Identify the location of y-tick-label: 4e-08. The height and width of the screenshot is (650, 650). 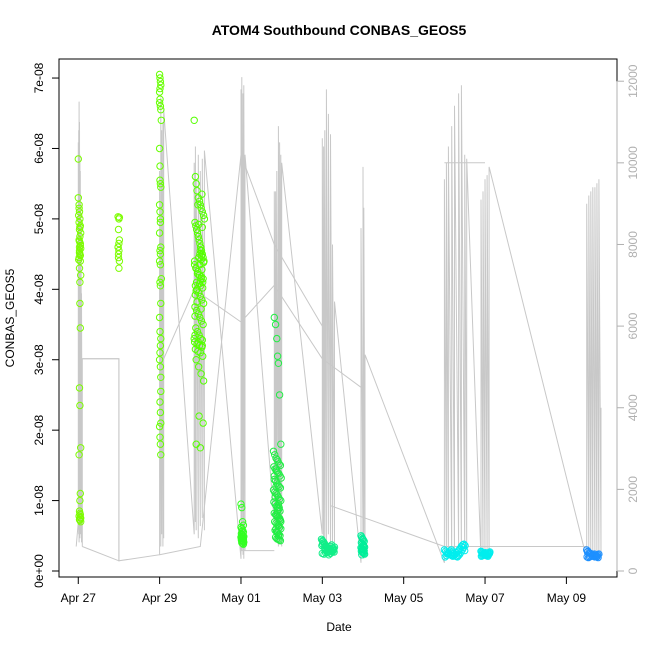
(39, 289).